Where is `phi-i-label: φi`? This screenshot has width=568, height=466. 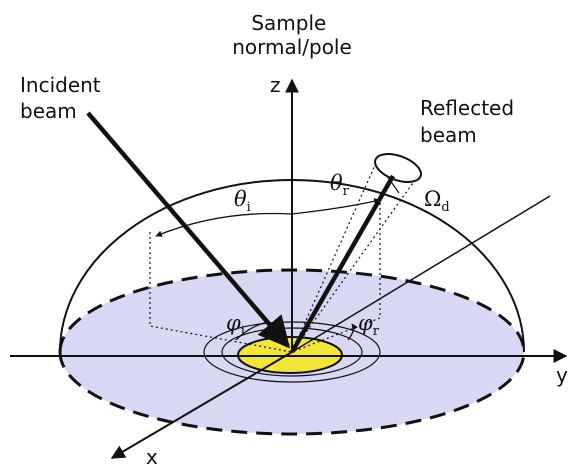
phi-i-label: φi is located at coordinates (235, 325).